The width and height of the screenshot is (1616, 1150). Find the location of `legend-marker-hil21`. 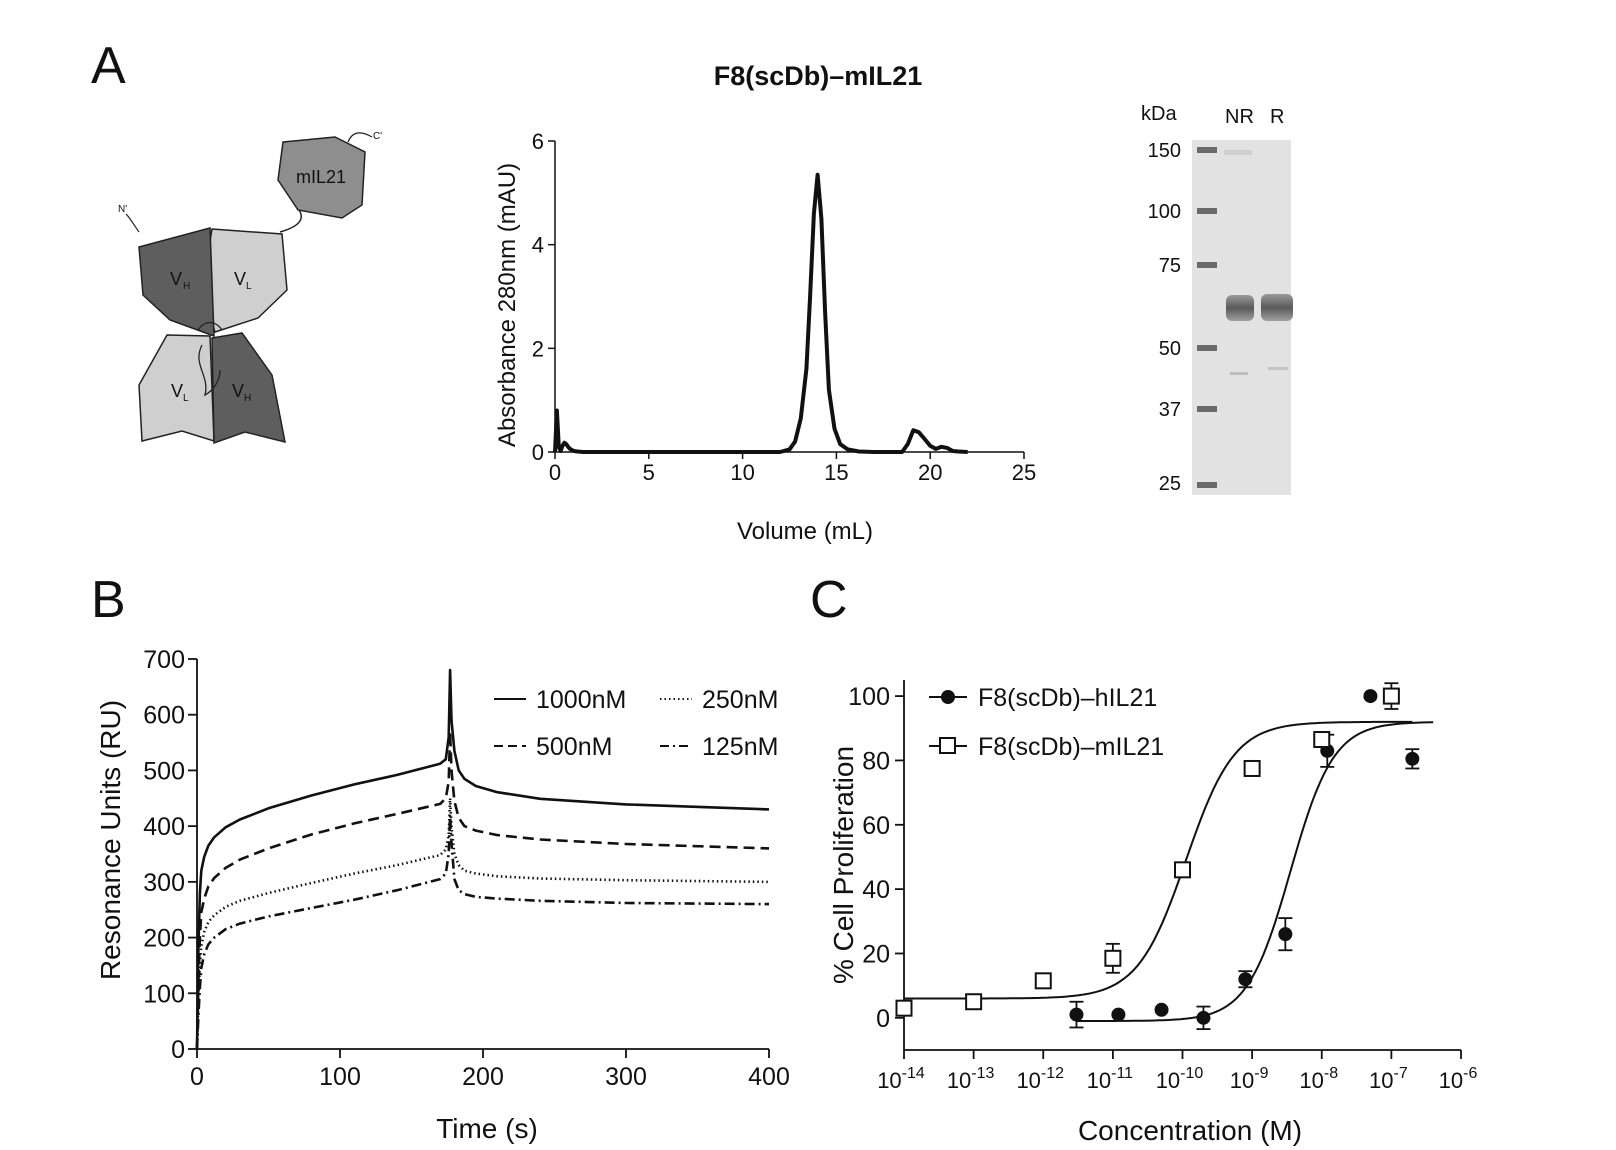

legend-marker-hil21 is located at coordinates (948, 697).